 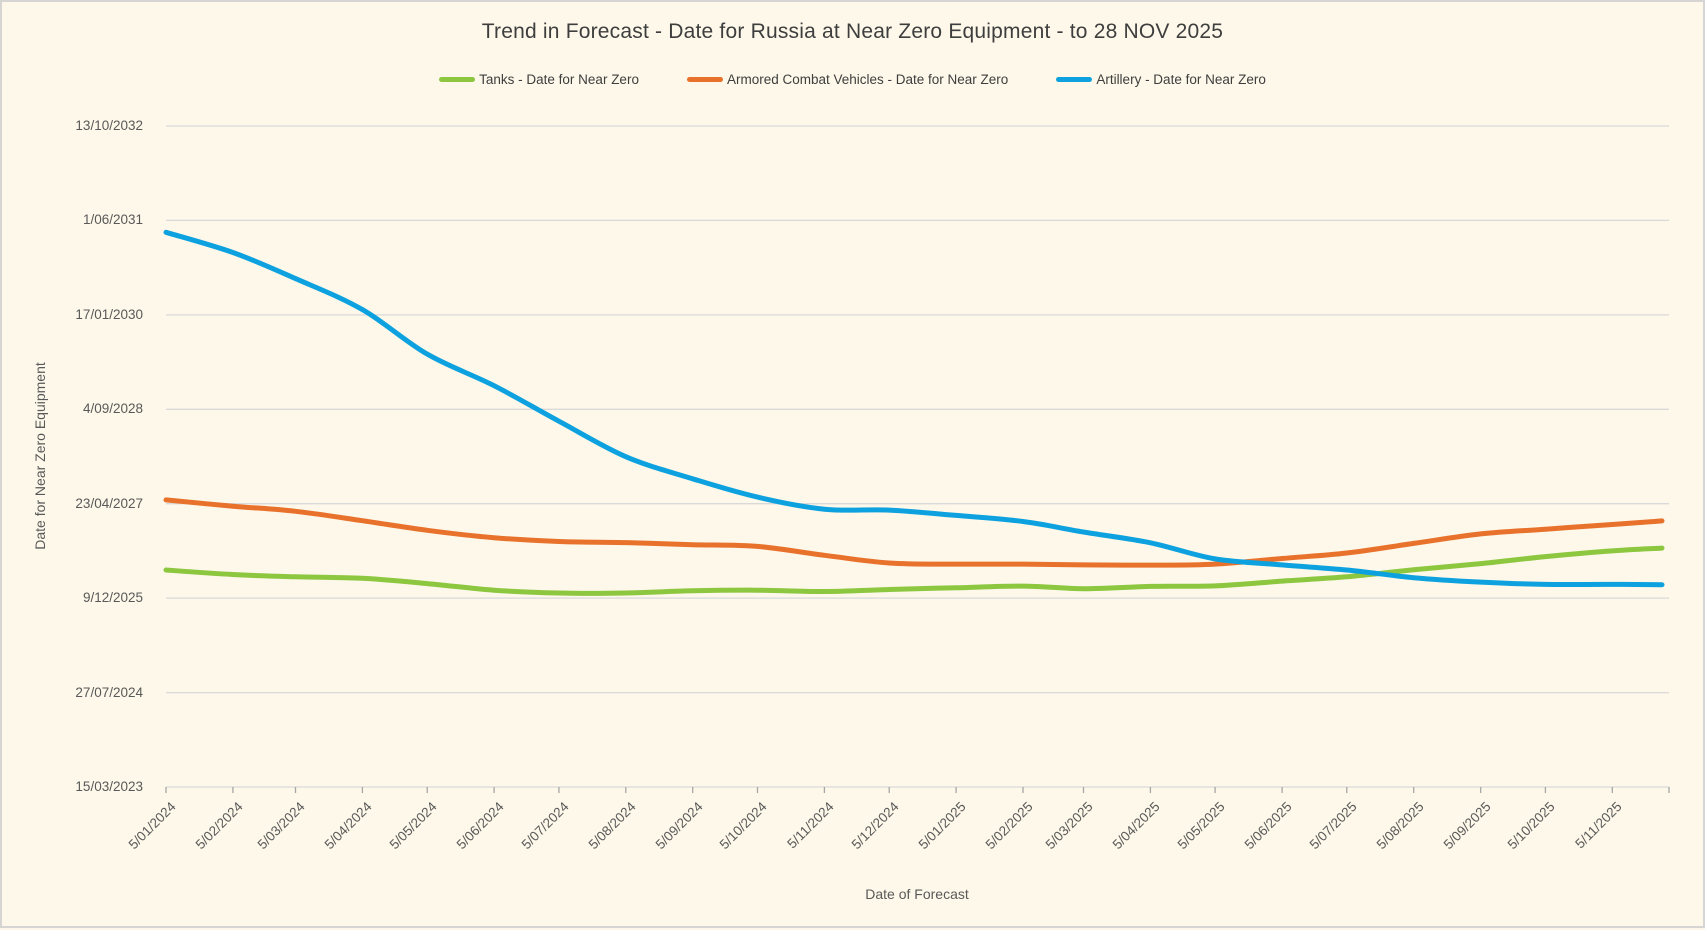 I want to click on tanks-line-swatch, so click(x=457, y=79).